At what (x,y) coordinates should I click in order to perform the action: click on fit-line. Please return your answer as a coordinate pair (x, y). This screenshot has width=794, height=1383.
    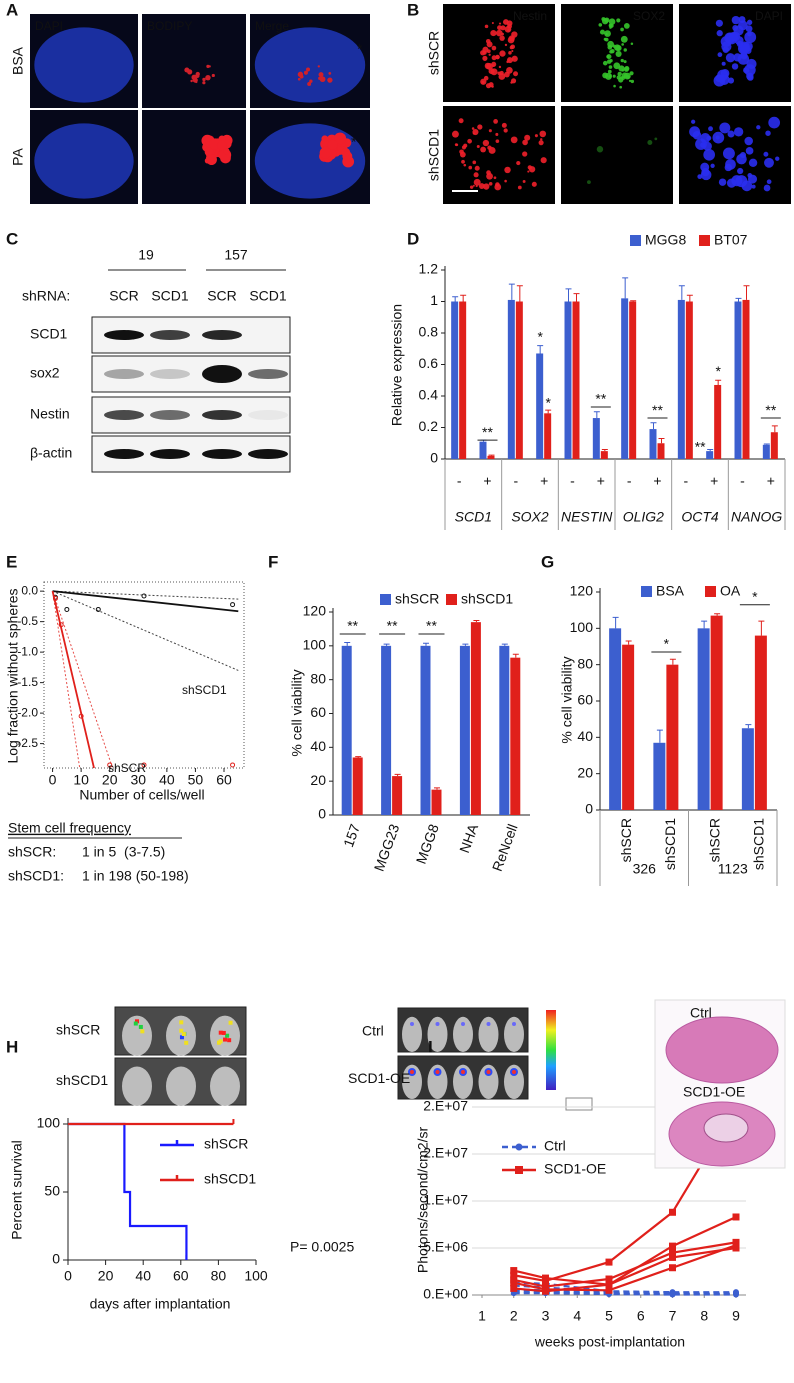
    Looking at the image, I should click on (145, 601).